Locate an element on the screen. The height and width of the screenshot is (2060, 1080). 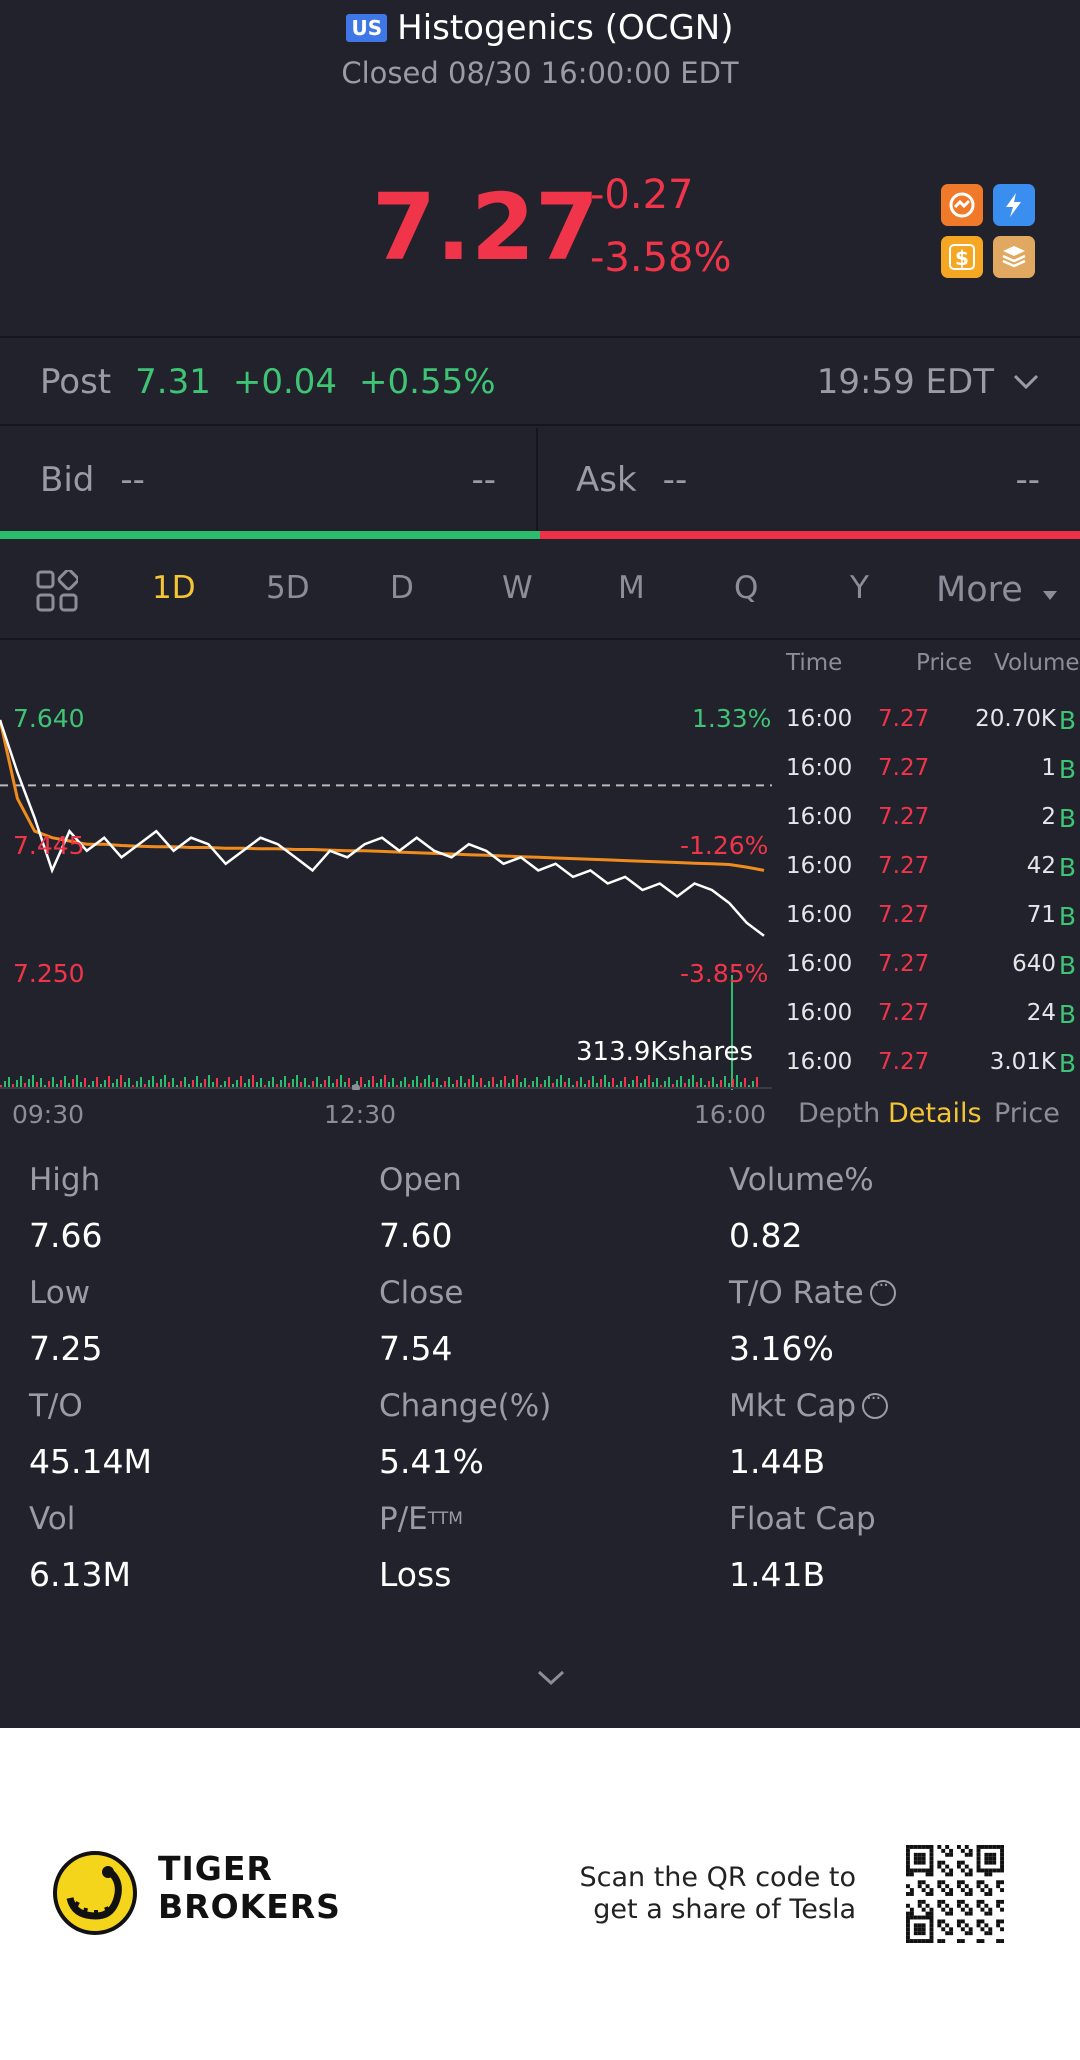
stat-label-change: Change(%) is located at coordinates (465, 1406).